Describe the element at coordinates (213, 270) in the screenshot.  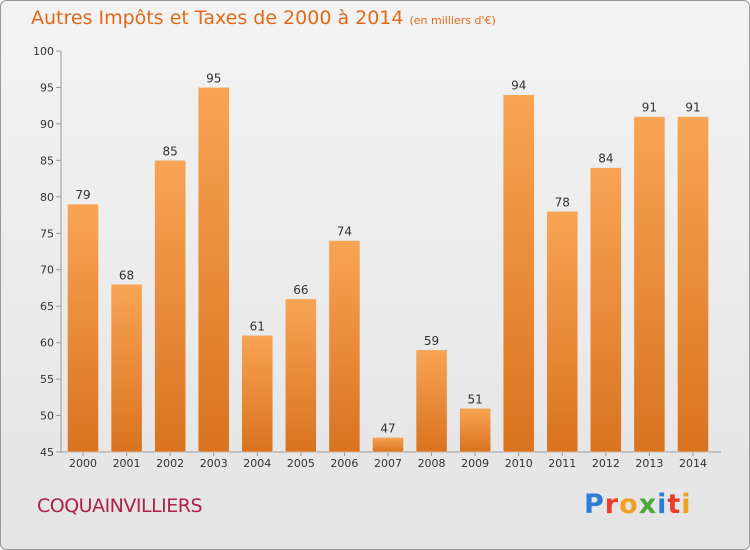
I see `bar-2003` at that location.